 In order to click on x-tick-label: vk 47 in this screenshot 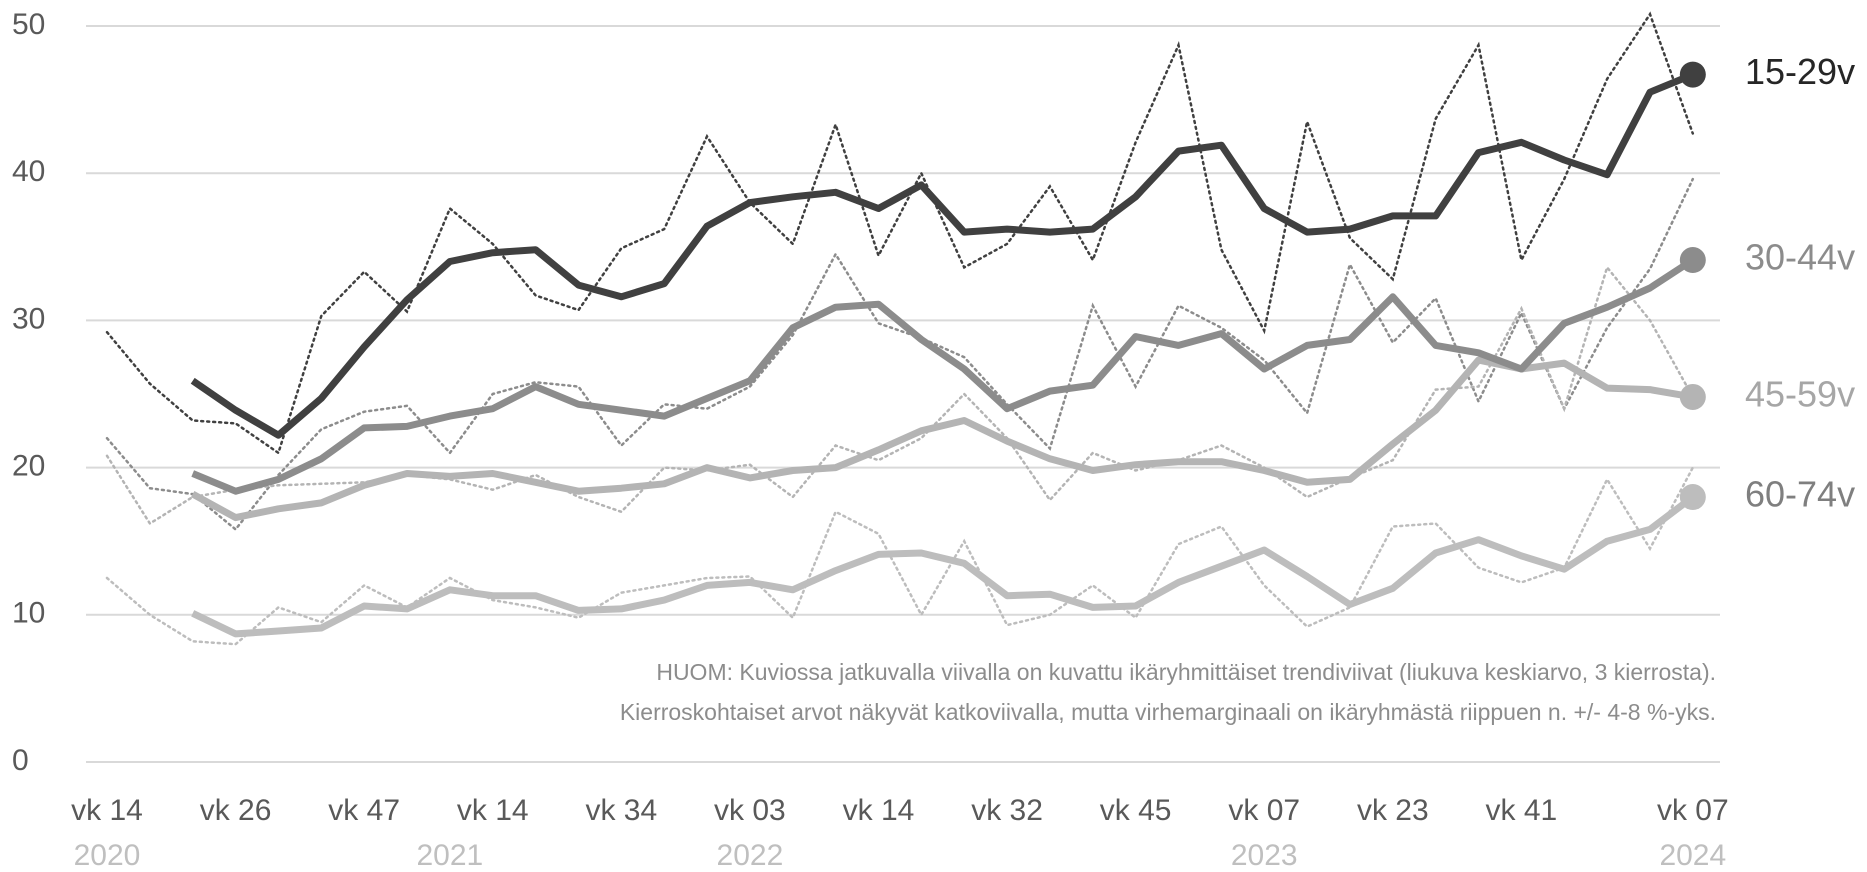, I will do `click(364, 810)`.